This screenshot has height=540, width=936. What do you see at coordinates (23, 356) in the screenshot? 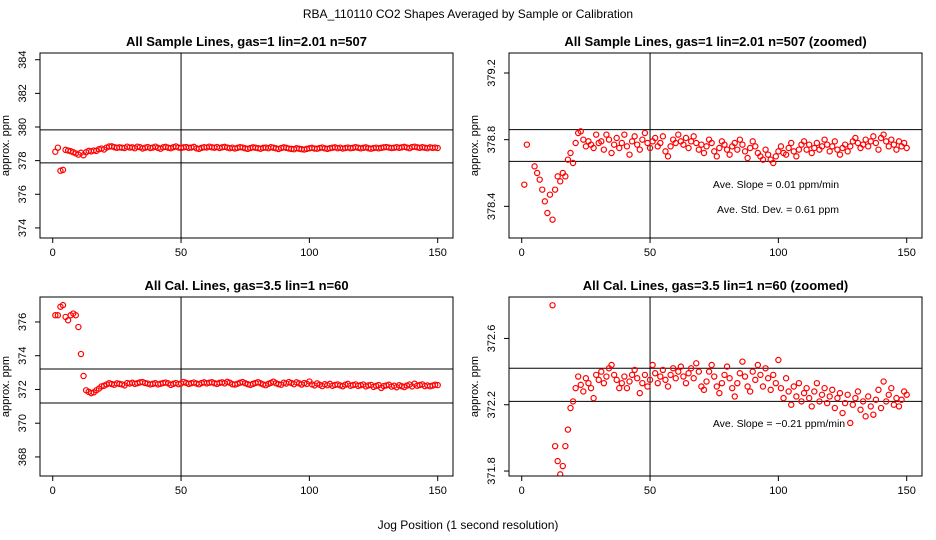
I see `y-tick-label: 374` at bounding box center [23, 356].